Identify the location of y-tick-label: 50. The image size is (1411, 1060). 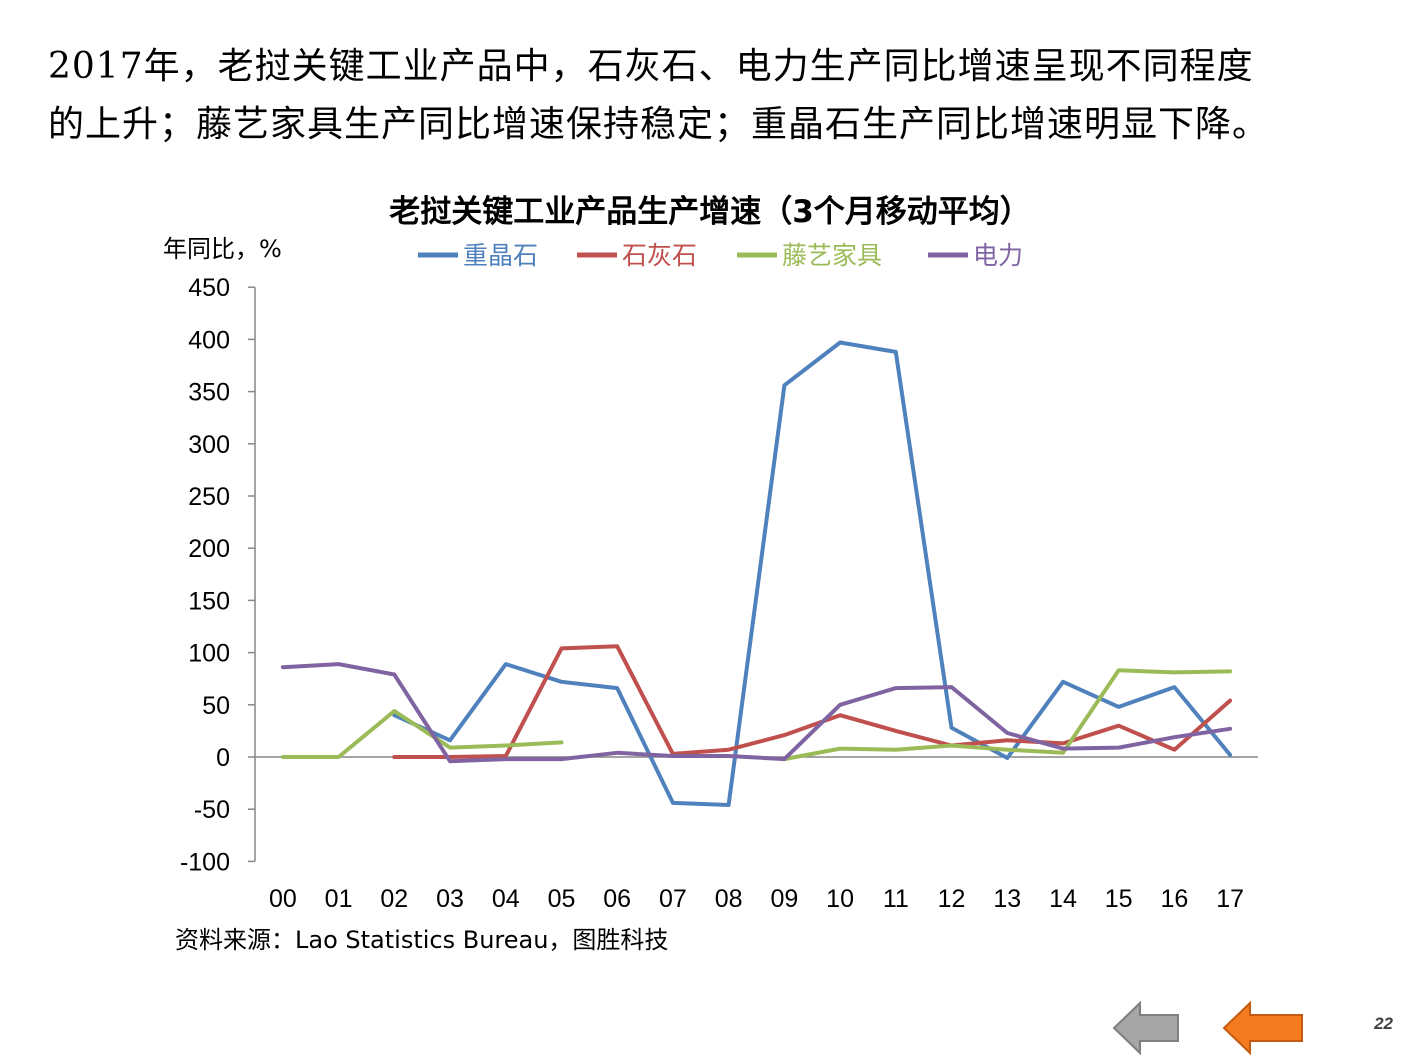
(216, 706).